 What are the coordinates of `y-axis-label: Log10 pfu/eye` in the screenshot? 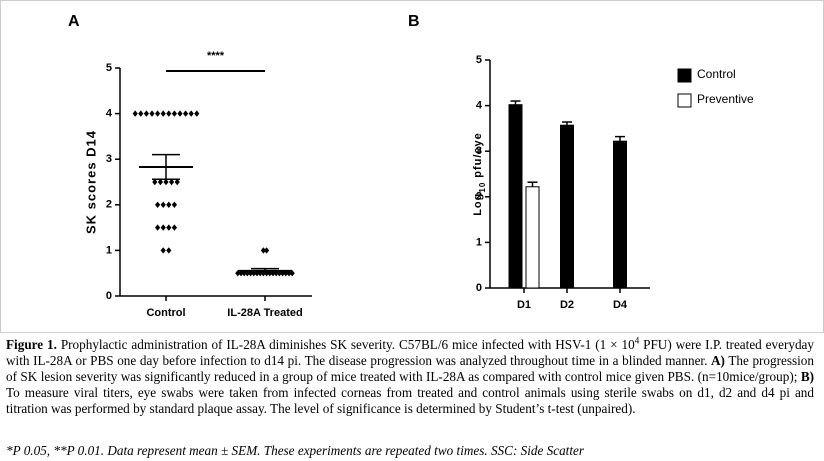 It's located at (479, 174).